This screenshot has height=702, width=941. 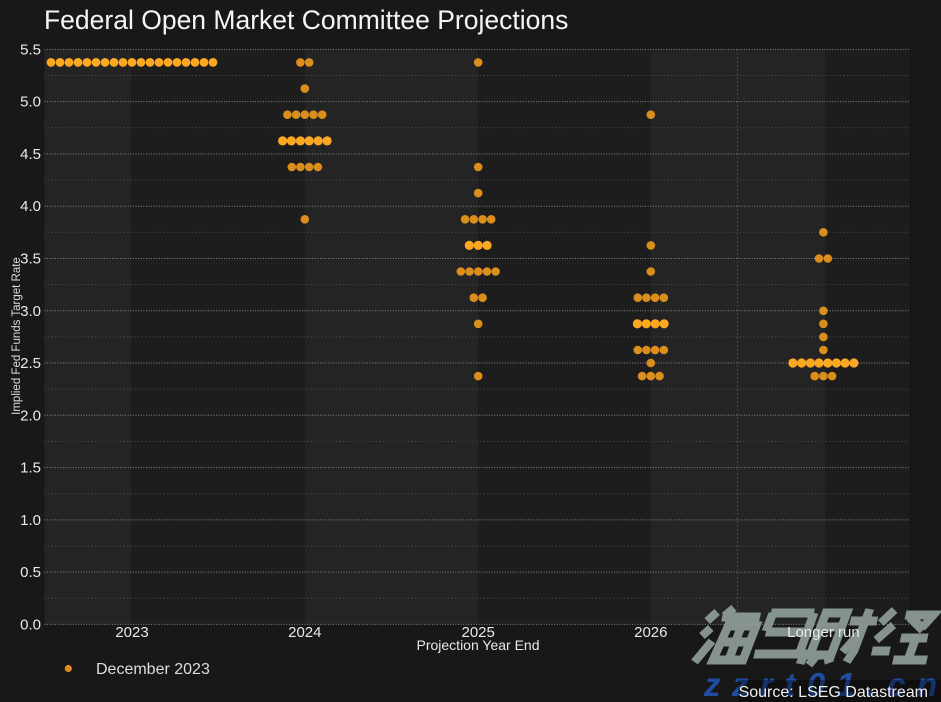 I want to click on svg-text: Projection Year End, so click(x=478, y=645).